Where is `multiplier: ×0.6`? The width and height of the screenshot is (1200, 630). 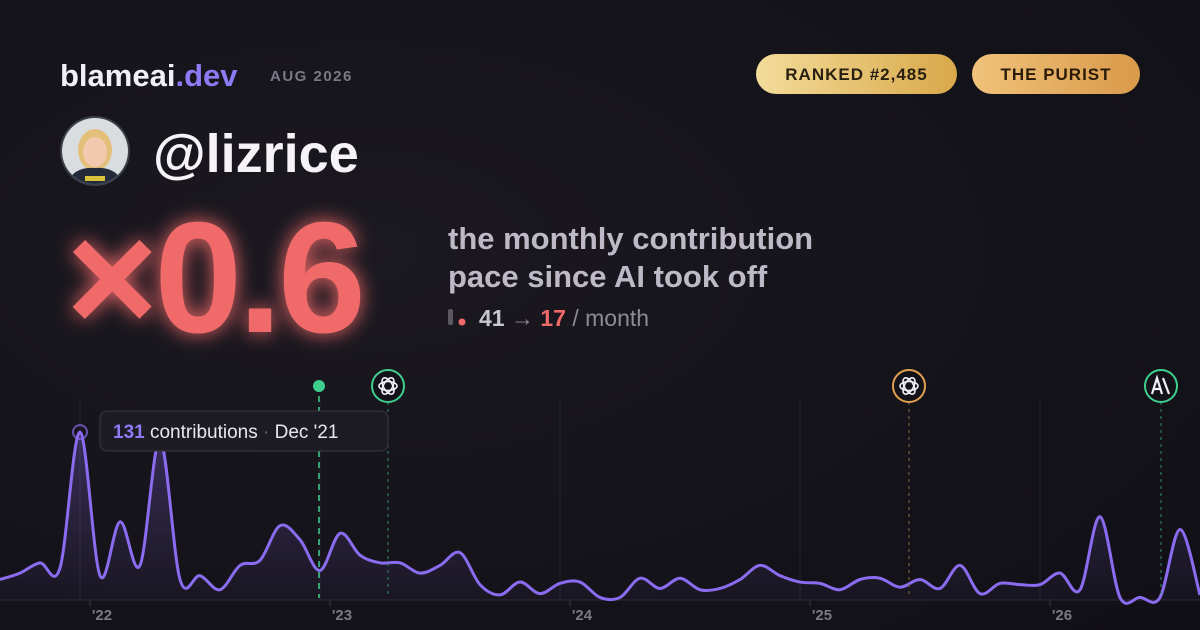 multiplier: ×0.6 is located at coordinates (214, 278).